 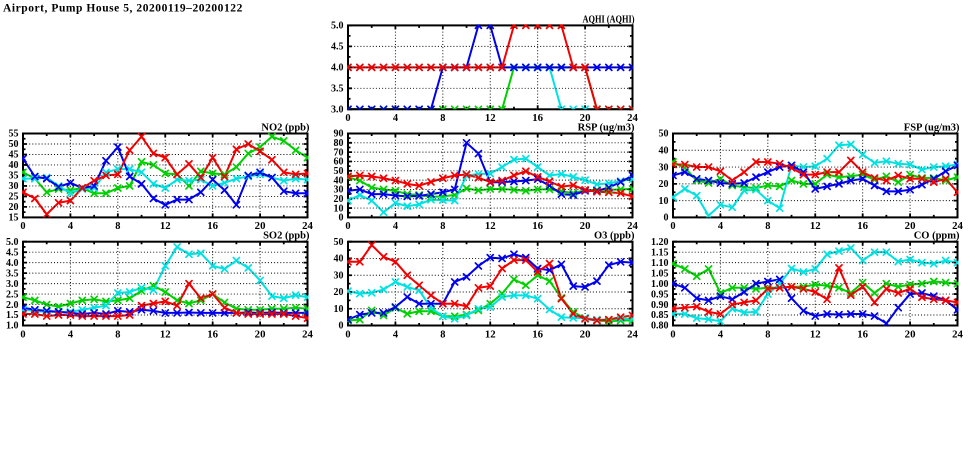 What do you see at coordinates (12, 305) in the screenshot?
I see `svg-text: 2.0` at bounding box center [12, 305].